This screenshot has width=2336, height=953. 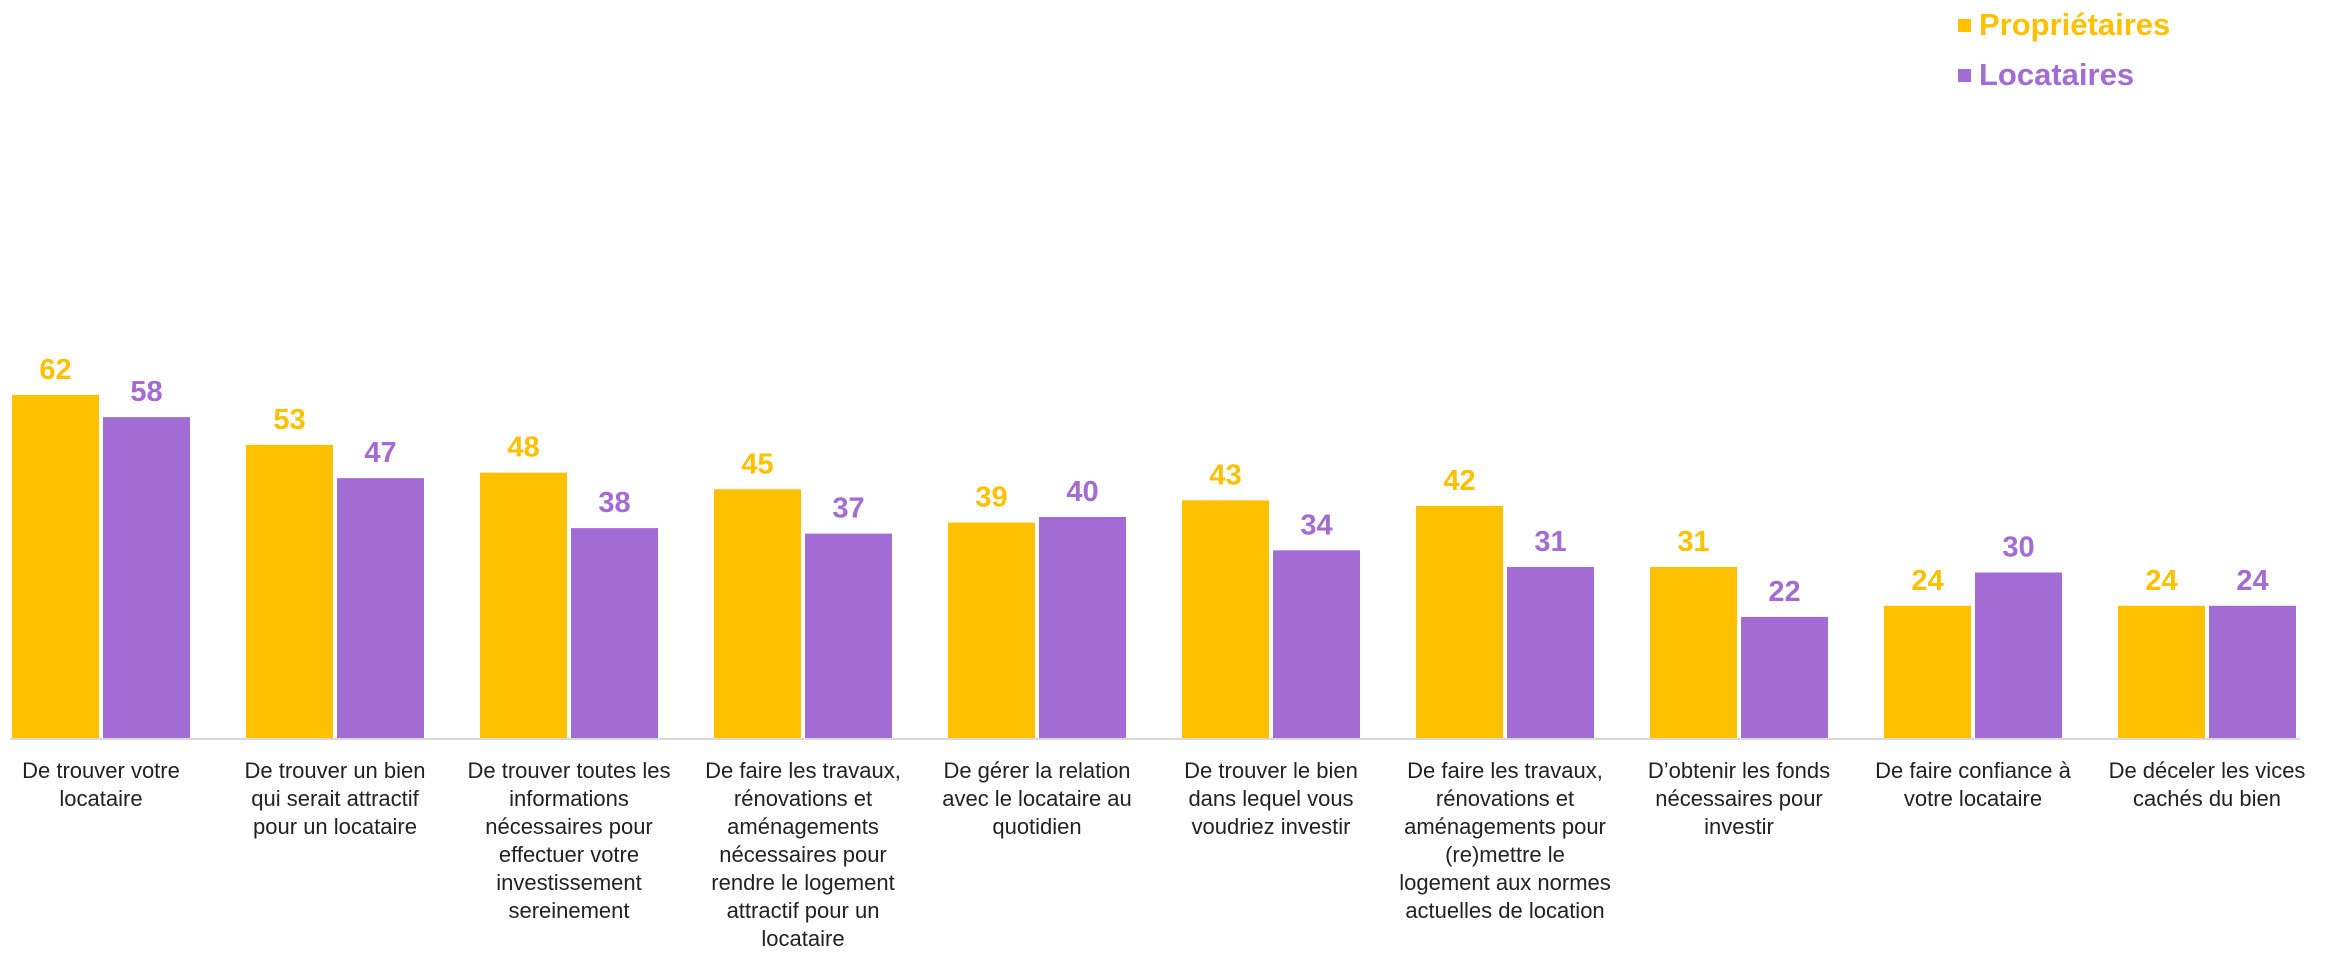 What do you see at coordinates (101, 770) in the screenshot?
I see `category-label-line: De trouver votre` at bounding box center [101, 770].